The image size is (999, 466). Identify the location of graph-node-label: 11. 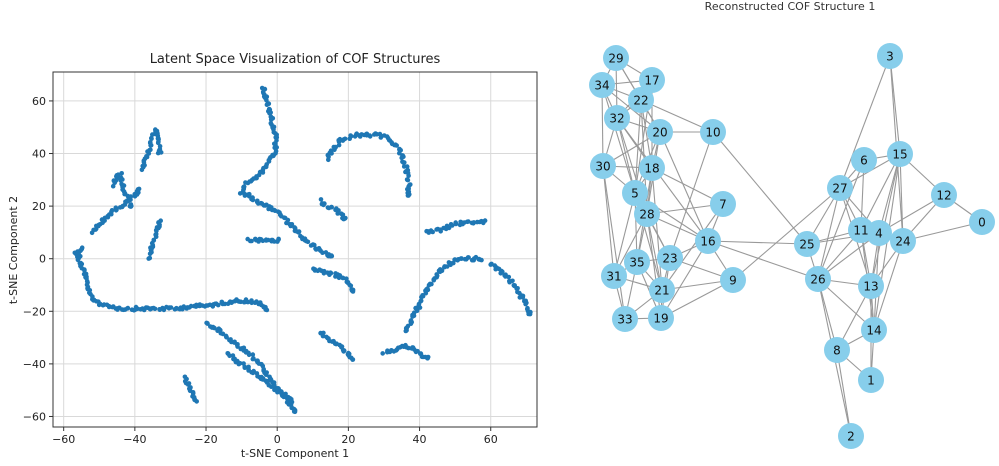
(860, 231).